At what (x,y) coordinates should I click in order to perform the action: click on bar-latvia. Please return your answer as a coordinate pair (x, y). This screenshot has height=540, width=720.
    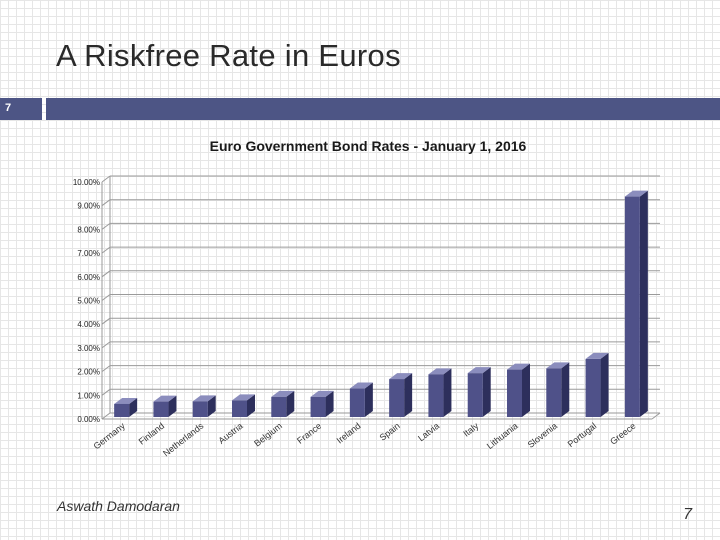
    Looking at the image, I should click on (440, 392).